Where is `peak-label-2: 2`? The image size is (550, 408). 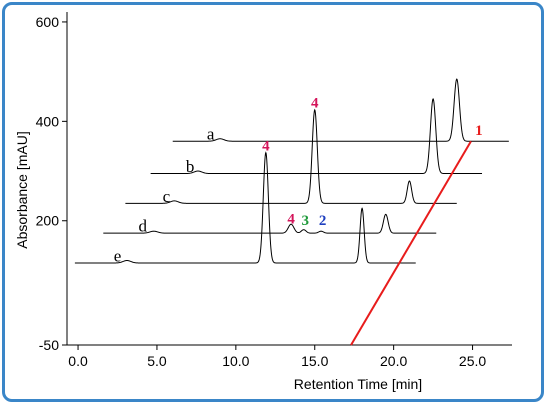 peak-label-2: 2 is located at coordinates (323, 221).